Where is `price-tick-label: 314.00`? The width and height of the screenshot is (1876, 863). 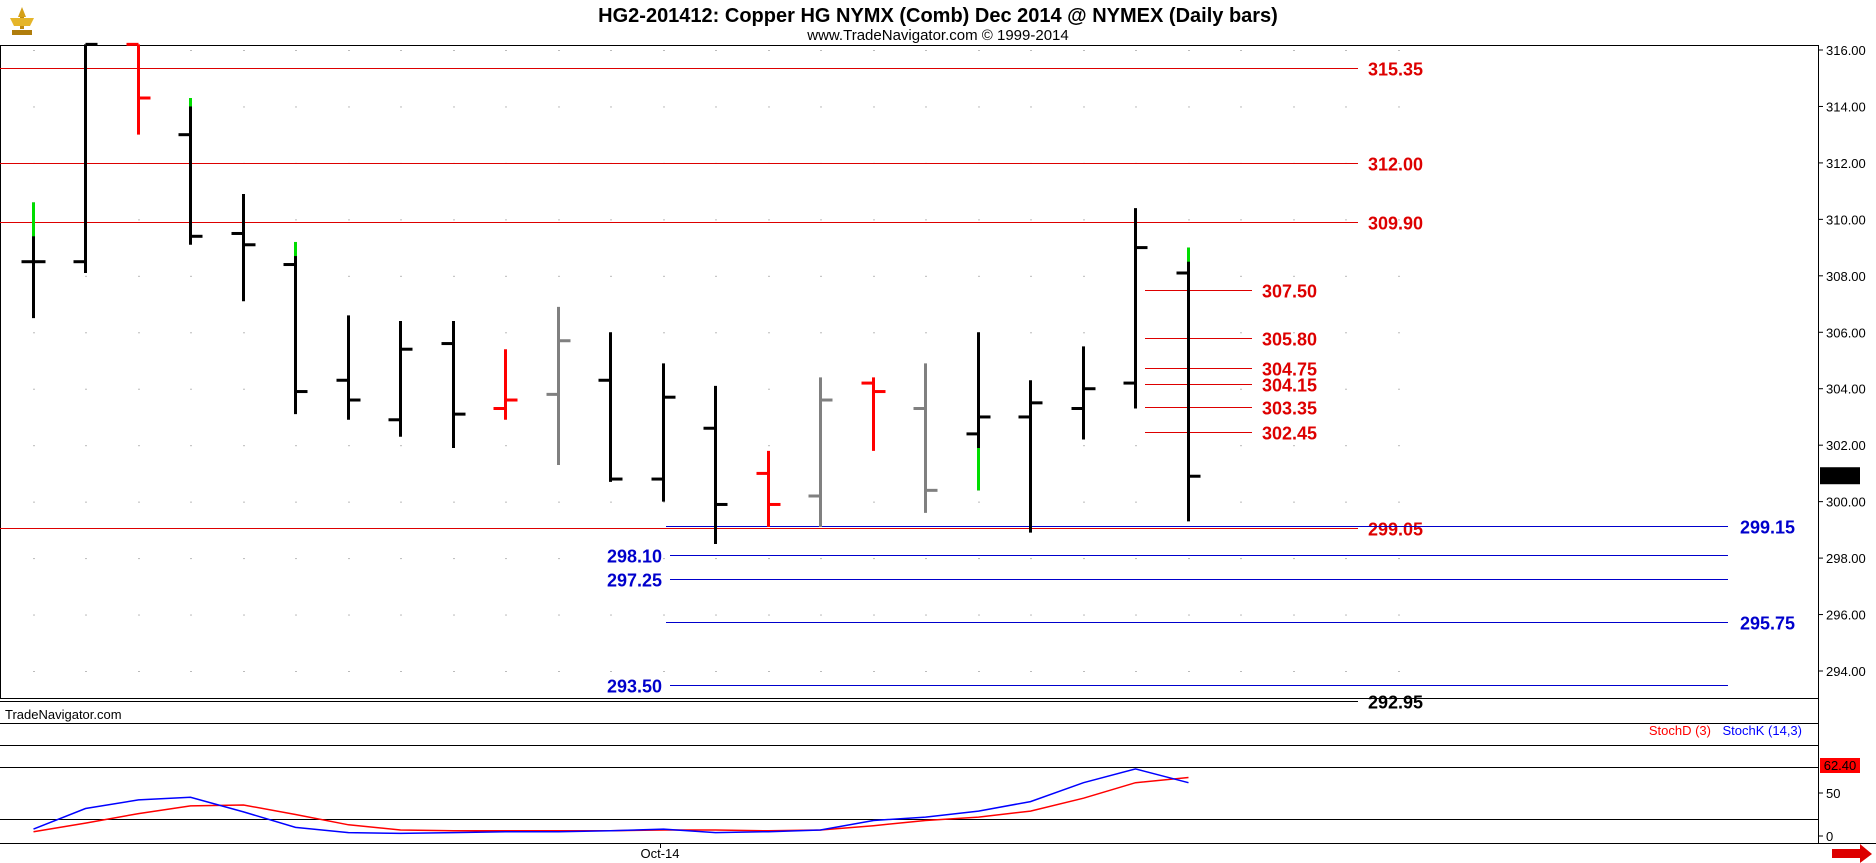 price-tick-label: 314.00 is located at coordinates (1846, 106).